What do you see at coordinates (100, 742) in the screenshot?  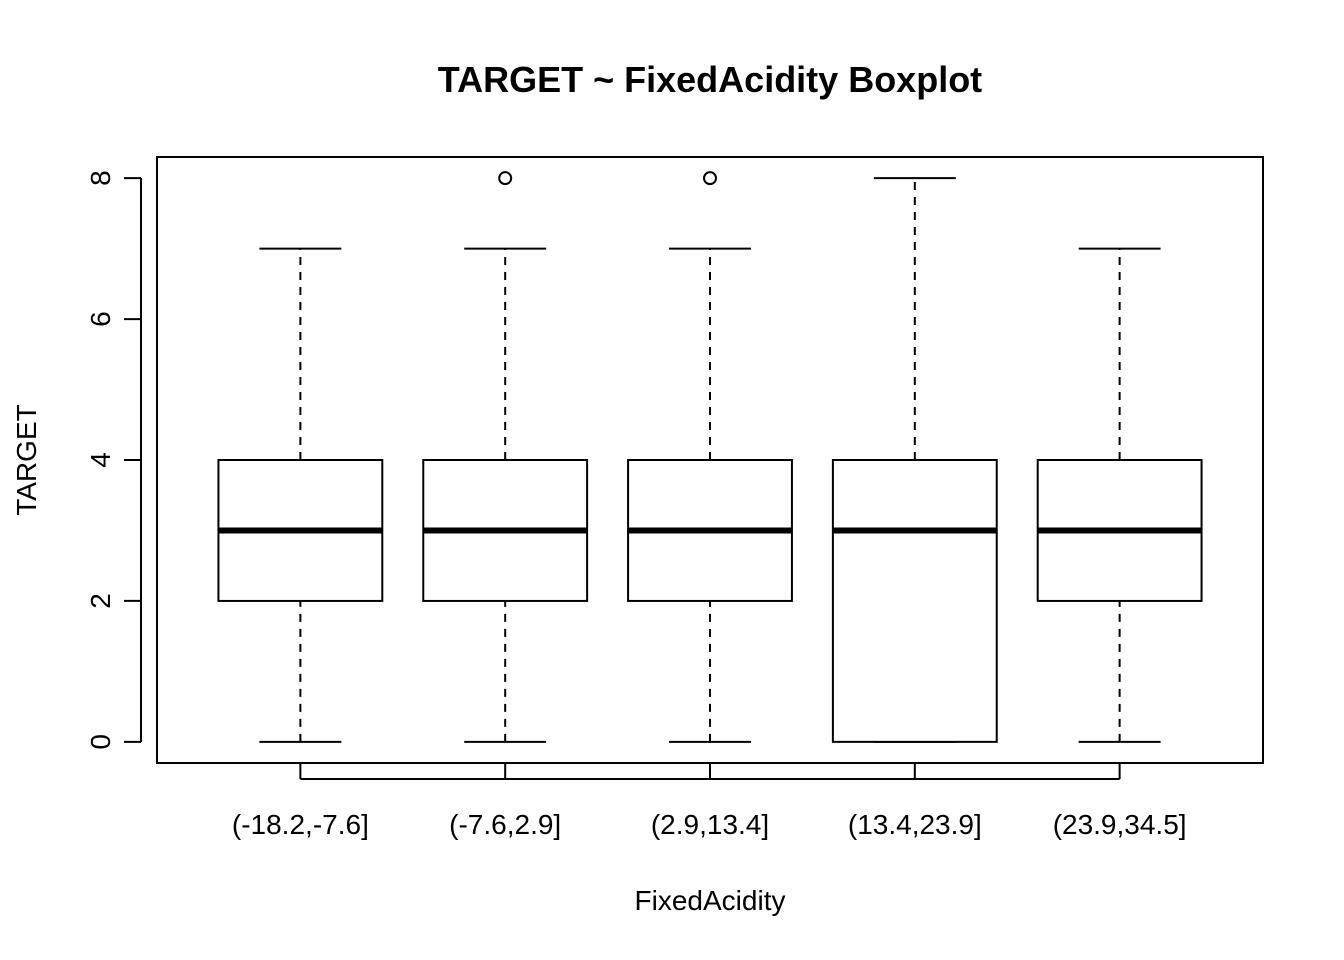 I see `y-tick-label: 0` at bounding box center [100, 742].